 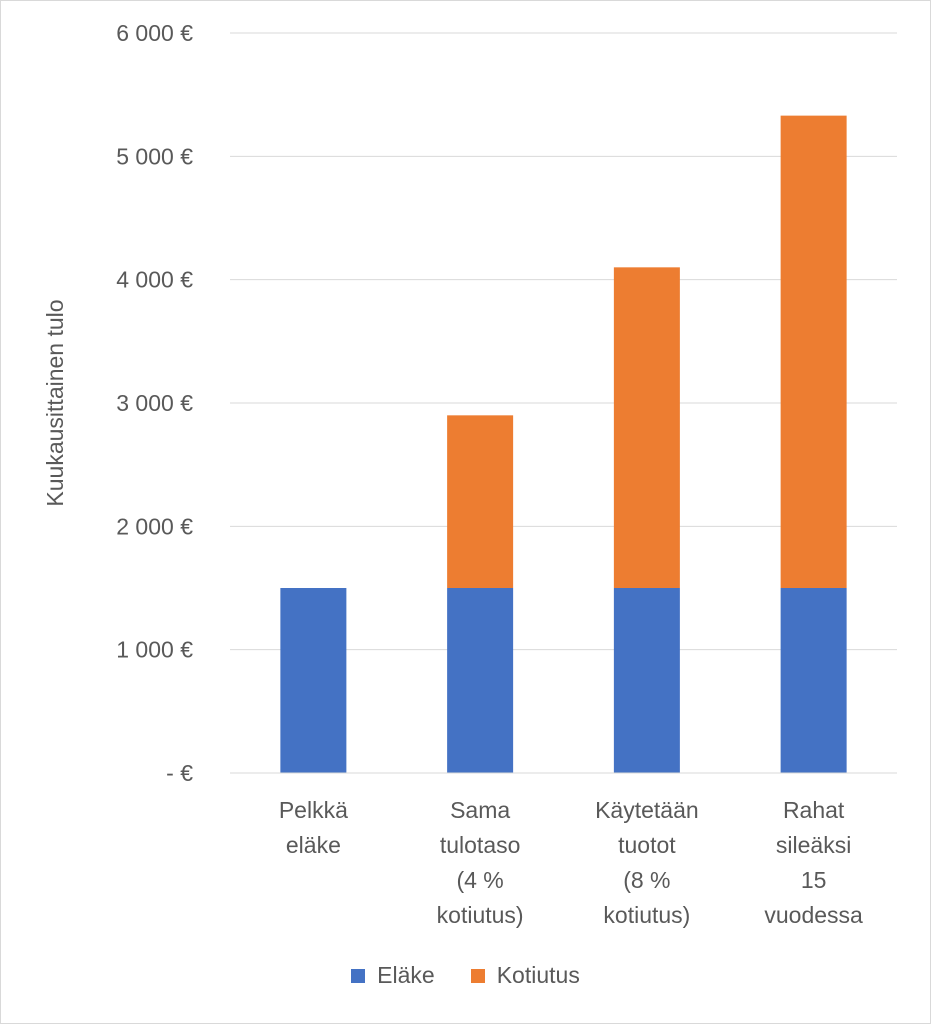 What do you see at coordinates (55, 402) in the screenshot?
I see `y-axis-label: Kuukausittainen tulo` at bounding box center [55, 402].